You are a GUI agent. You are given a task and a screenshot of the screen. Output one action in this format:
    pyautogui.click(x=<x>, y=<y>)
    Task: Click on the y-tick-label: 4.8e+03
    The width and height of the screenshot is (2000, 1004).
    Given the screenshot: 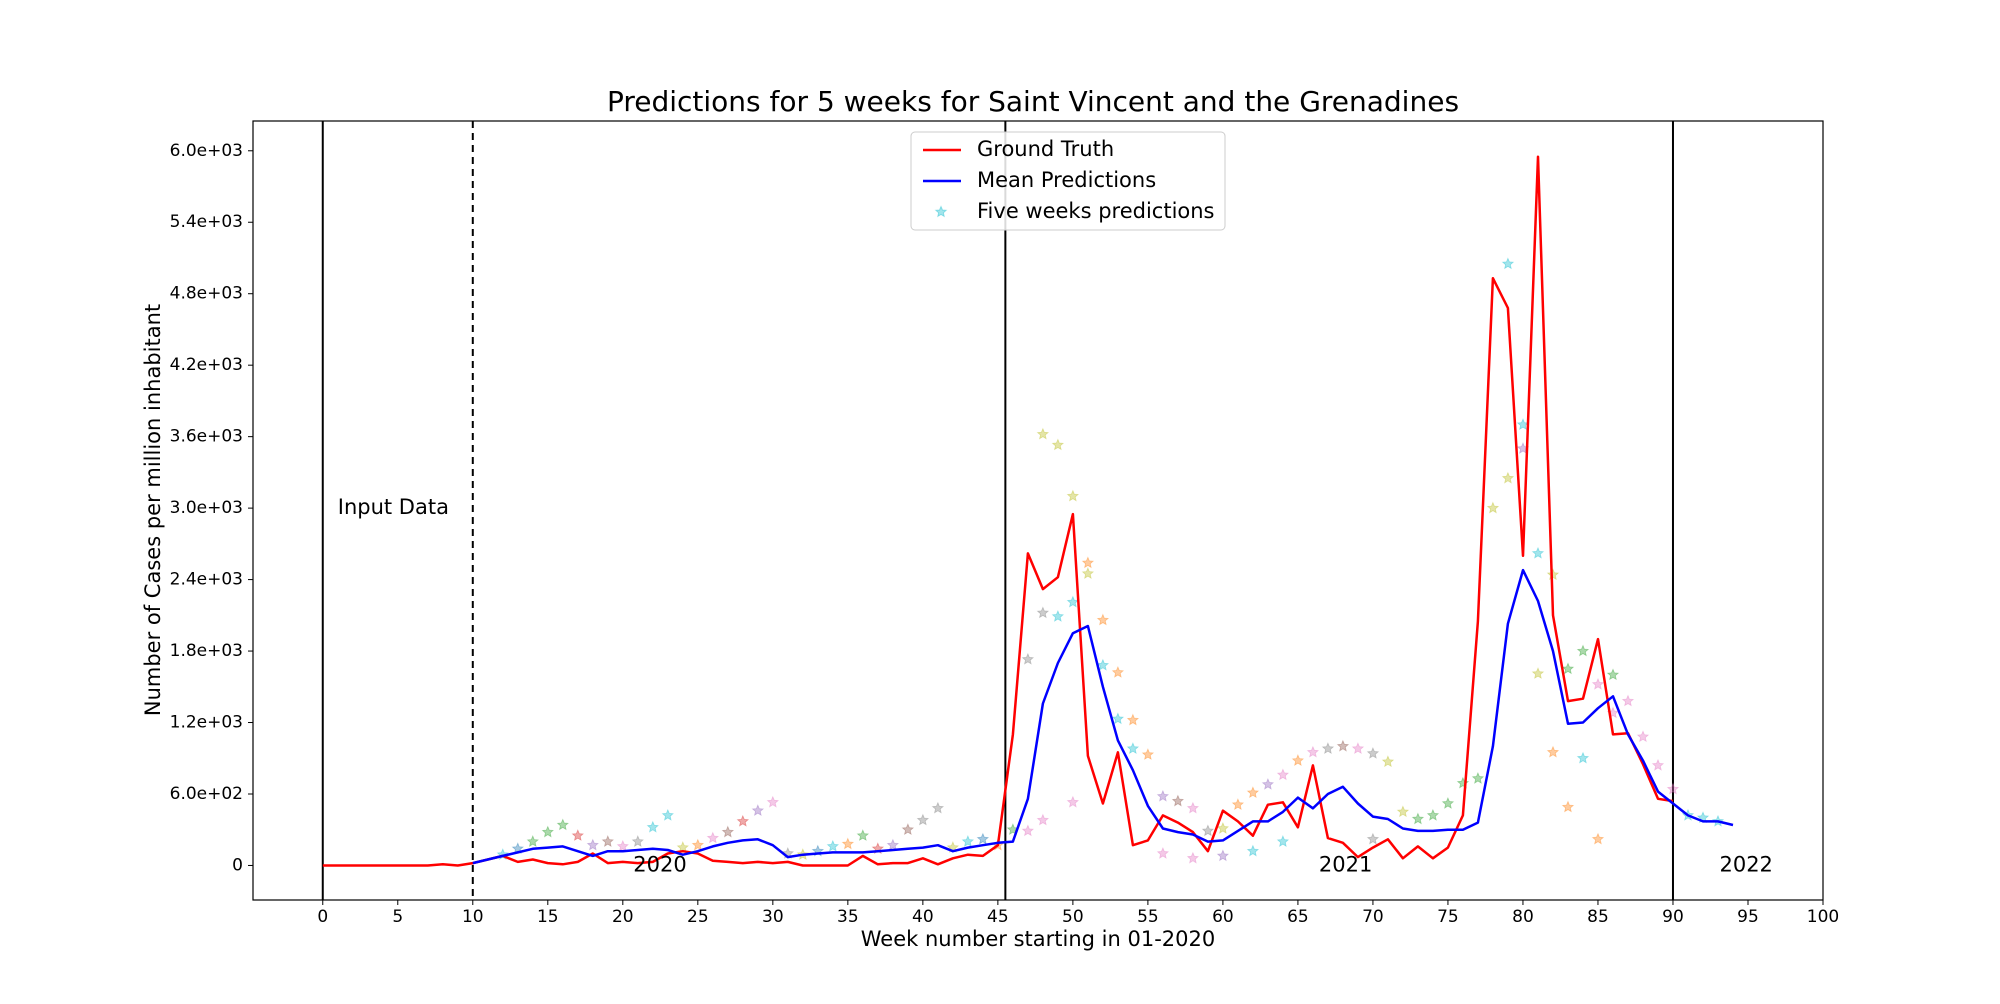 What is the action you would take?
    pyautogui.click(x=206, y=294)
    